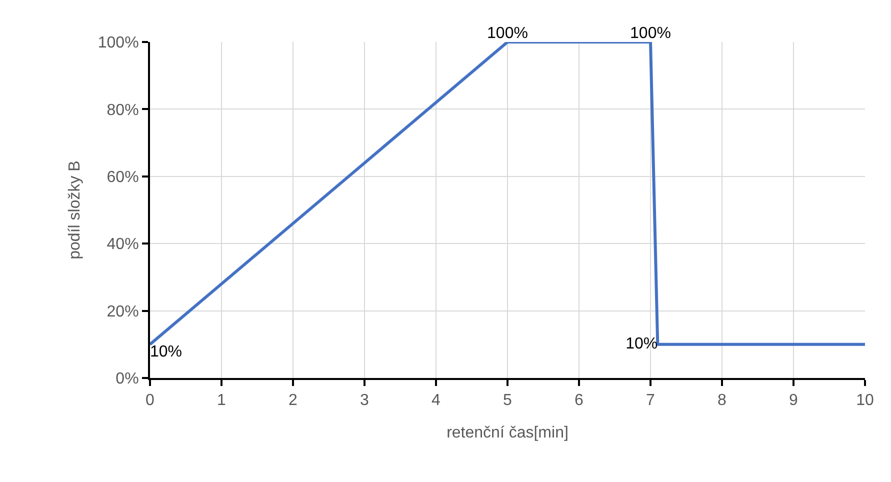 Image resolution: width=891 pixels, height=482 pixels. What do you see at coordinates (118, 43) in the screenshot?
I see `y-tick-label: 100%` at bounding box center [118, 43].